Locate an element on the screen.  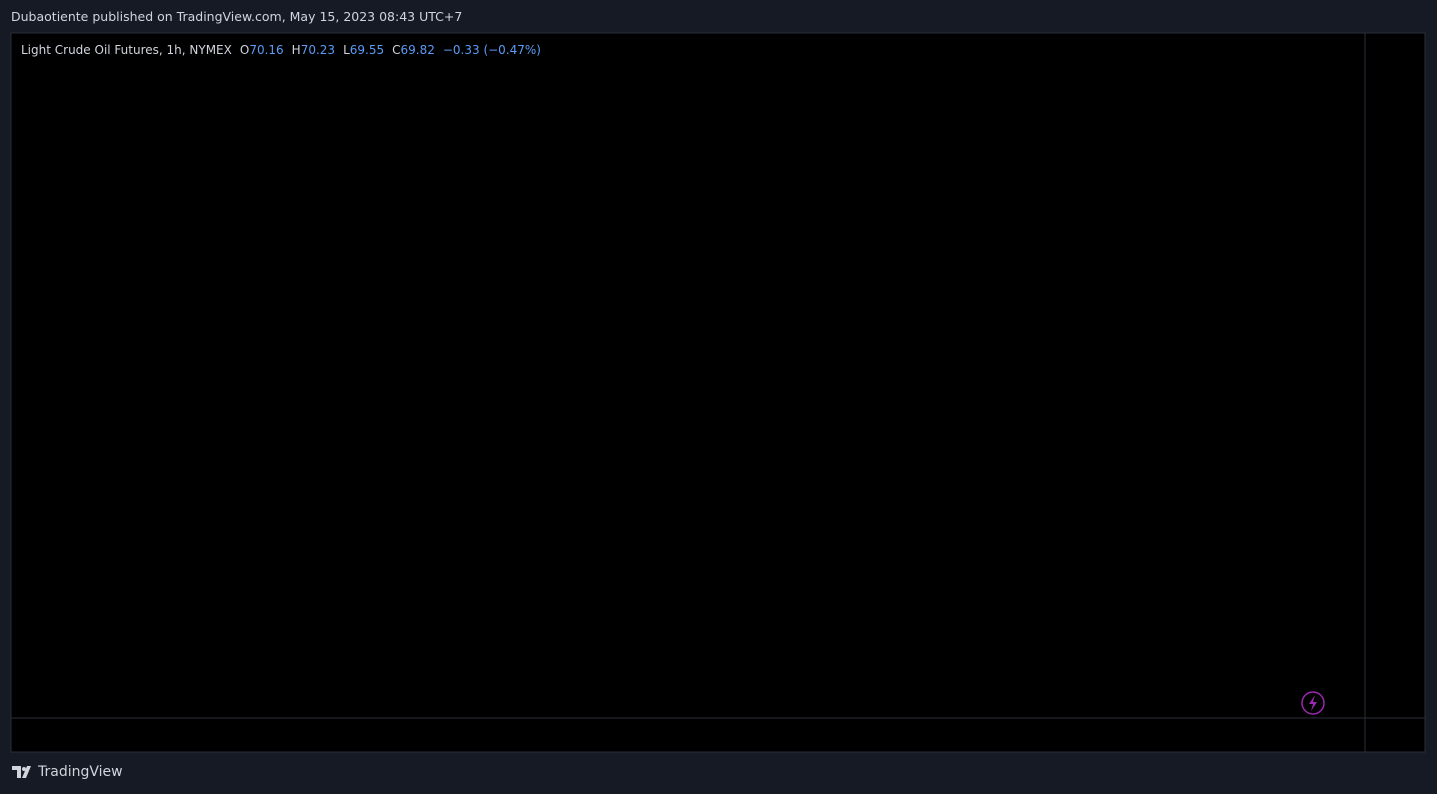
ohlc-label: H is located at coordinates (296, 50).